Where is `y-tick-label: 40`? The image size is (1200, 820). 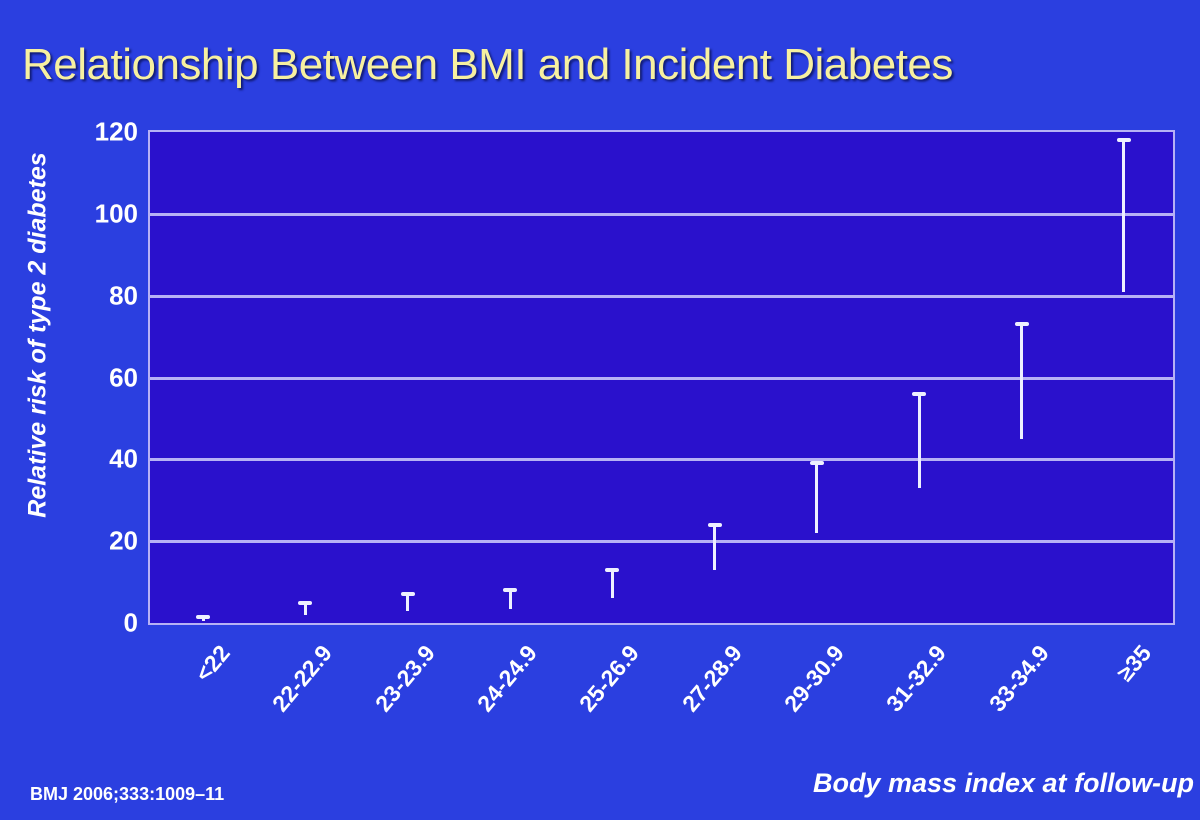 y-tick-label: 40 is located at coordinates (123, 458).